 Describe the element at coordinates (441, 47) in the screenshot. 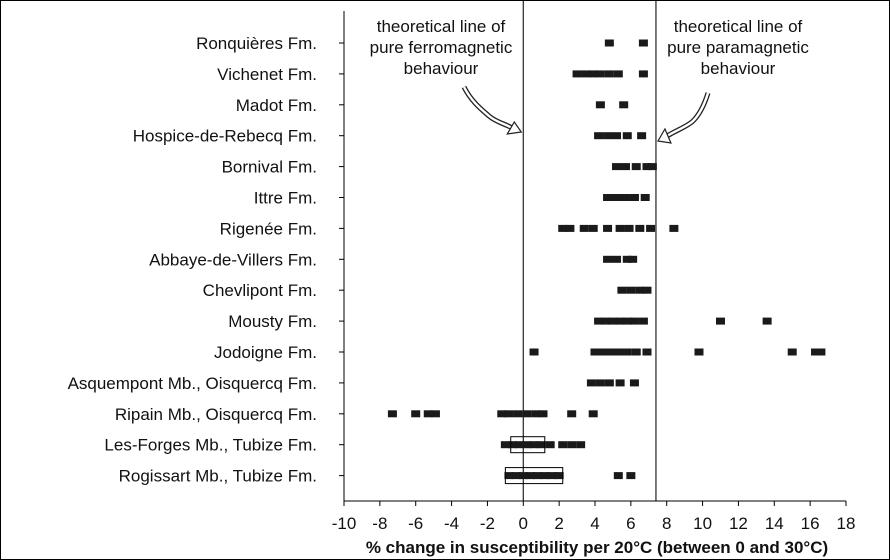

I see `annotation-line: pure ferromagnetic` at that location.